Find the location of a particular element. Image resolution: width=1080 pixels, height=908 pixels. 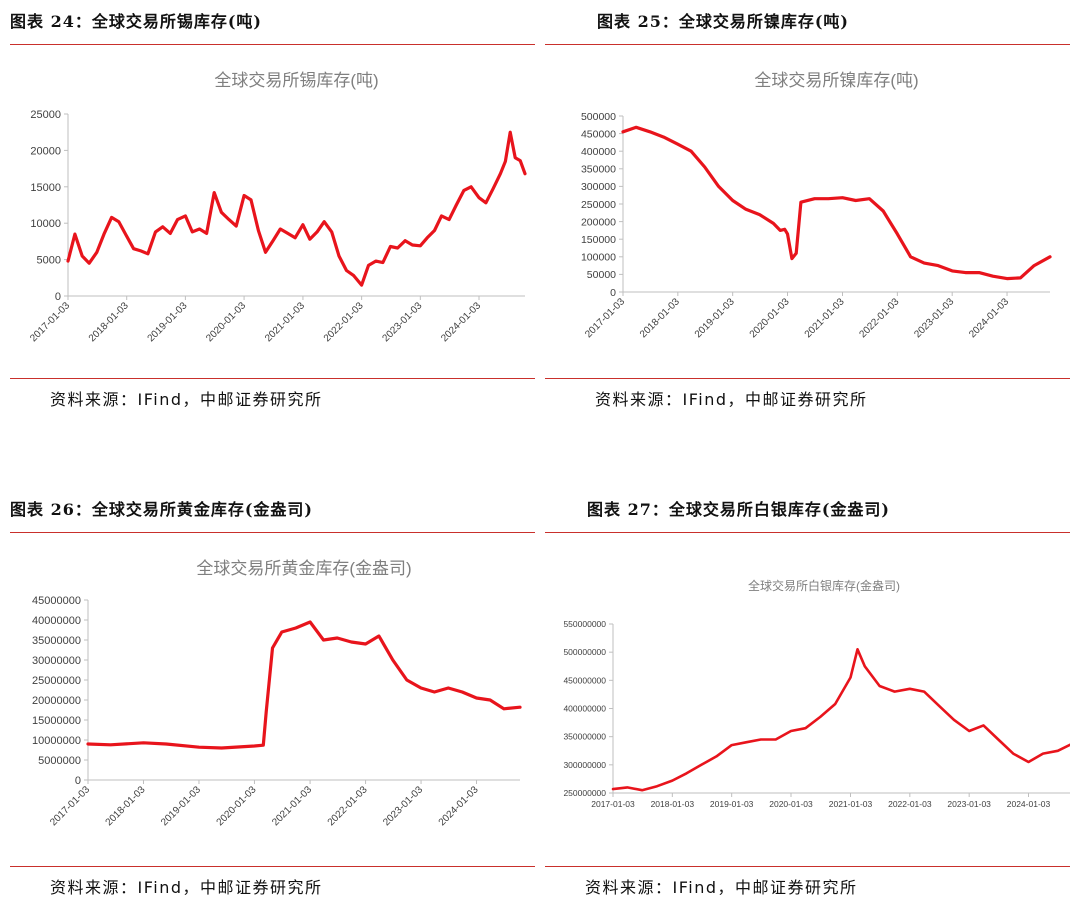

y-tick-label: 20000 is located at coordinates (45, 151).